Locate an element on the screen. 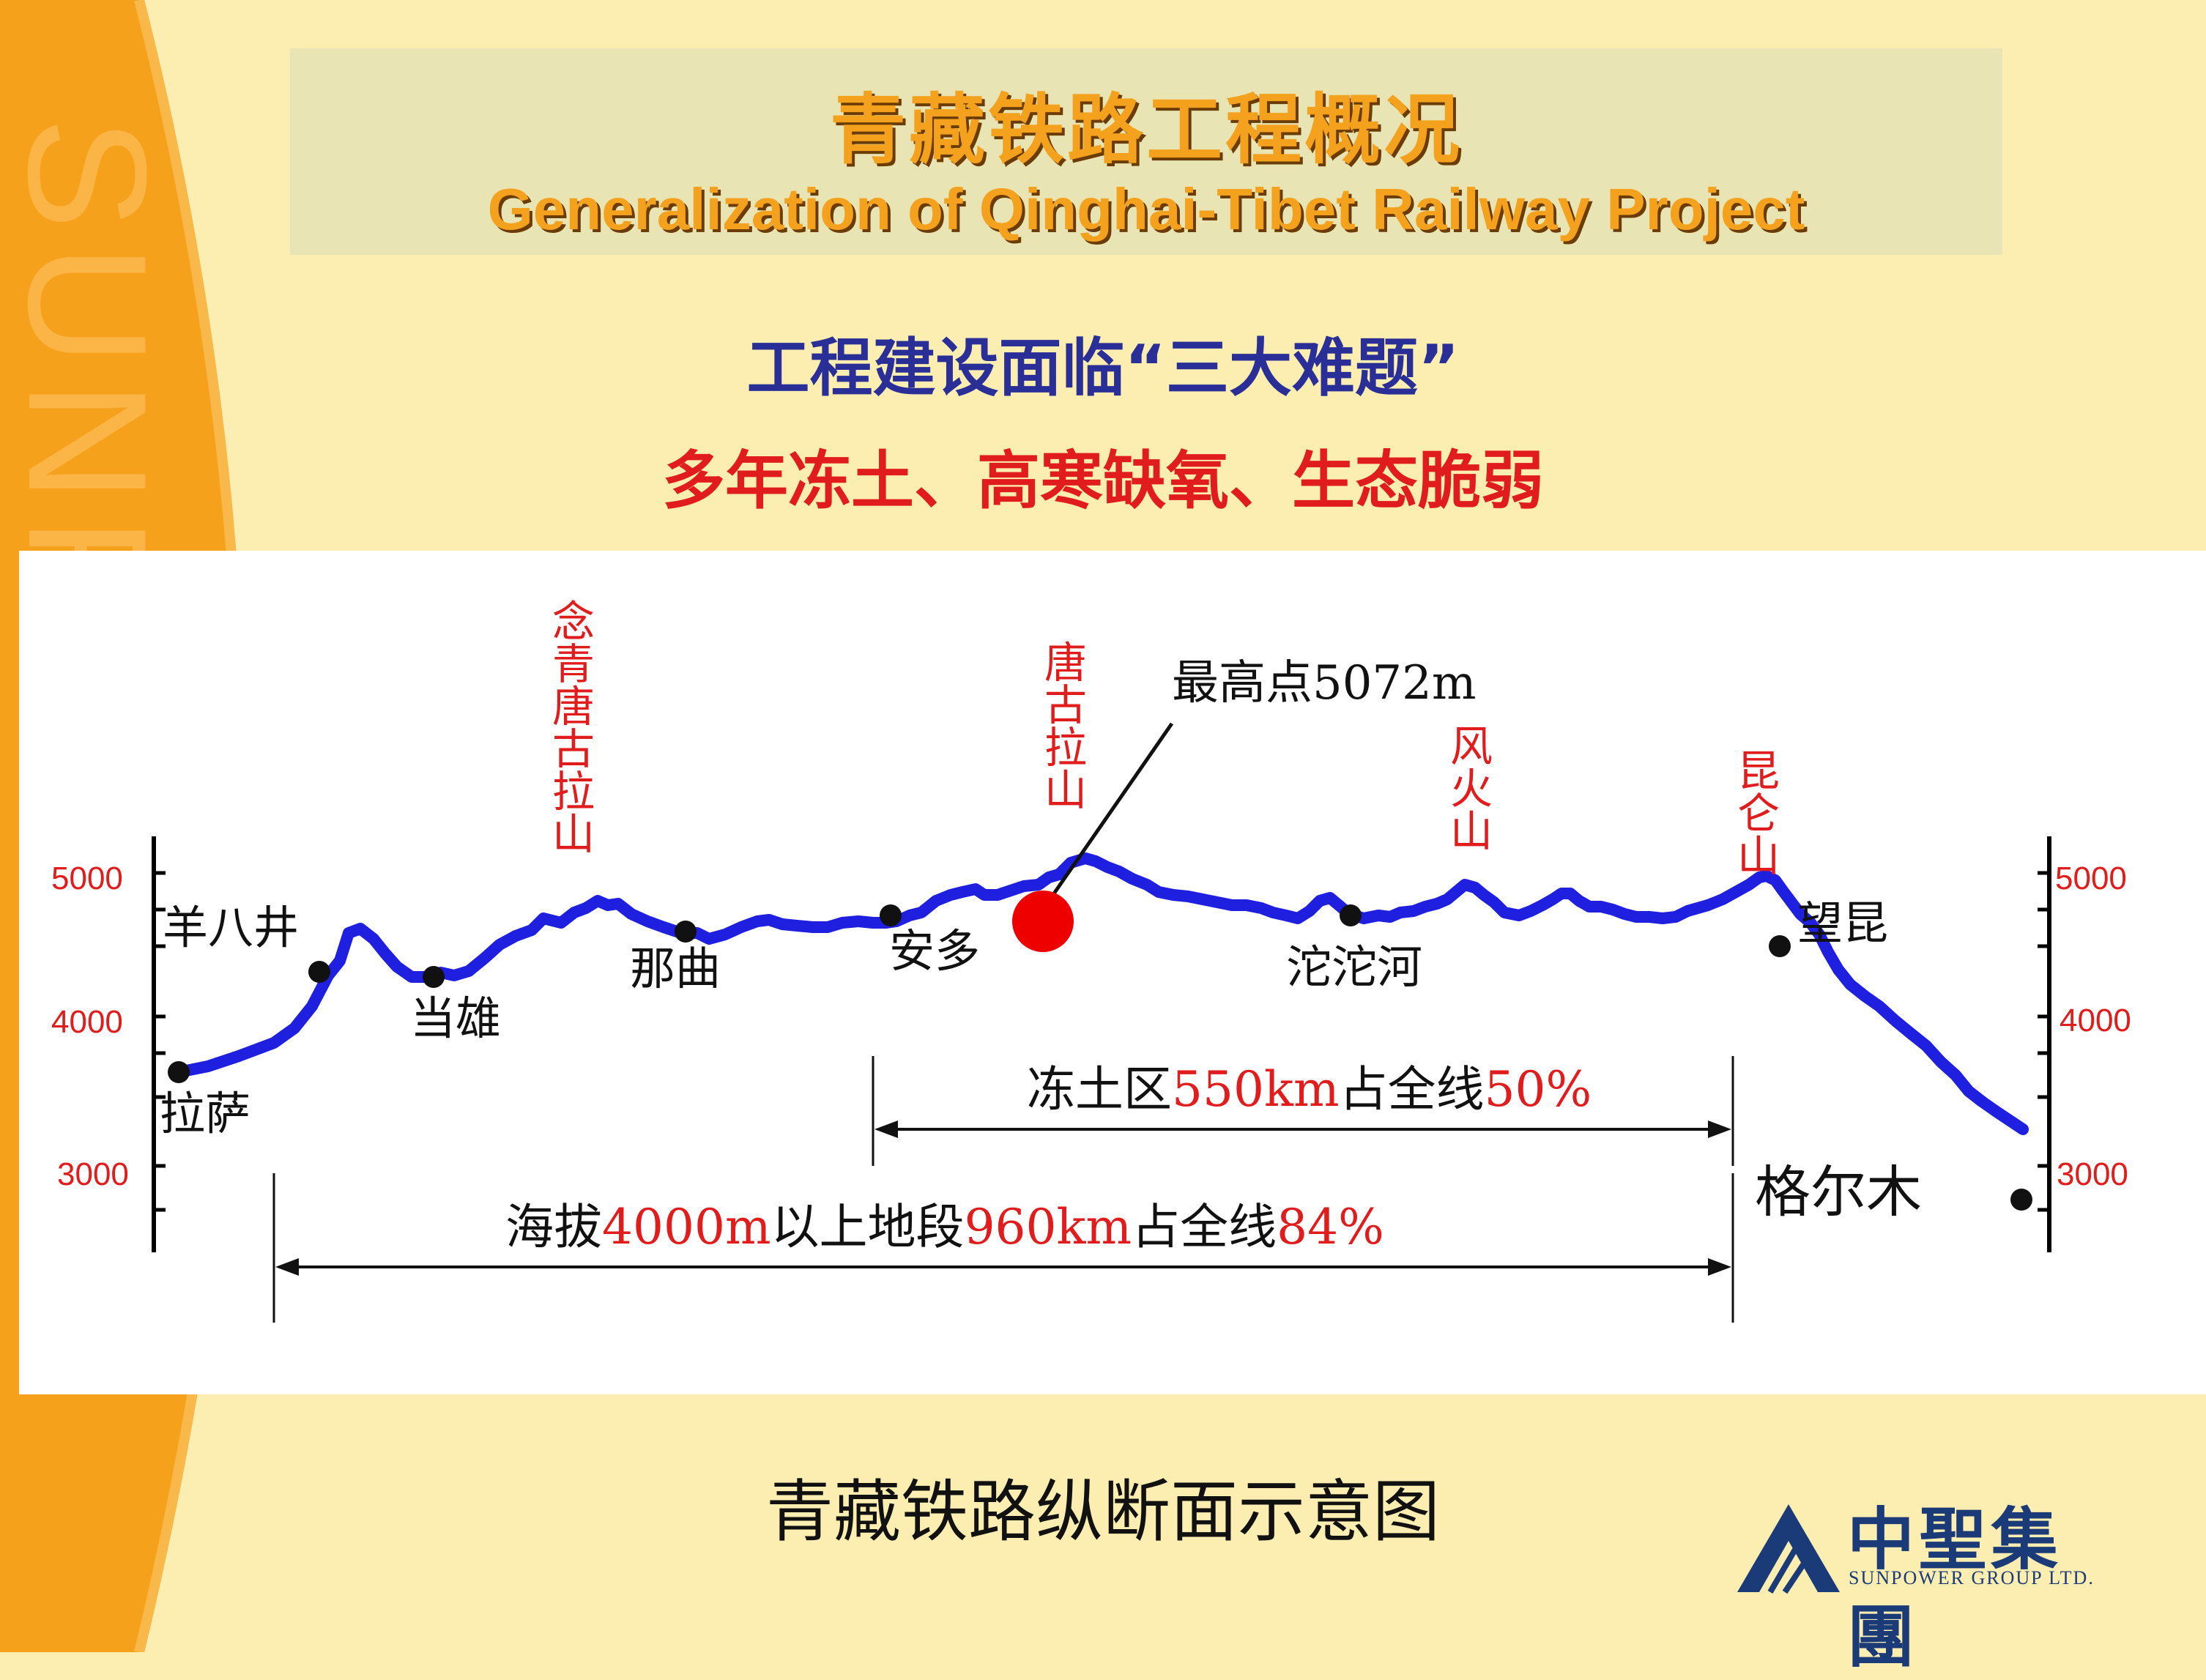 The width and height of the screenshot is (2206, 1680). station-marker-anduo is located at coordinates (891, 915).